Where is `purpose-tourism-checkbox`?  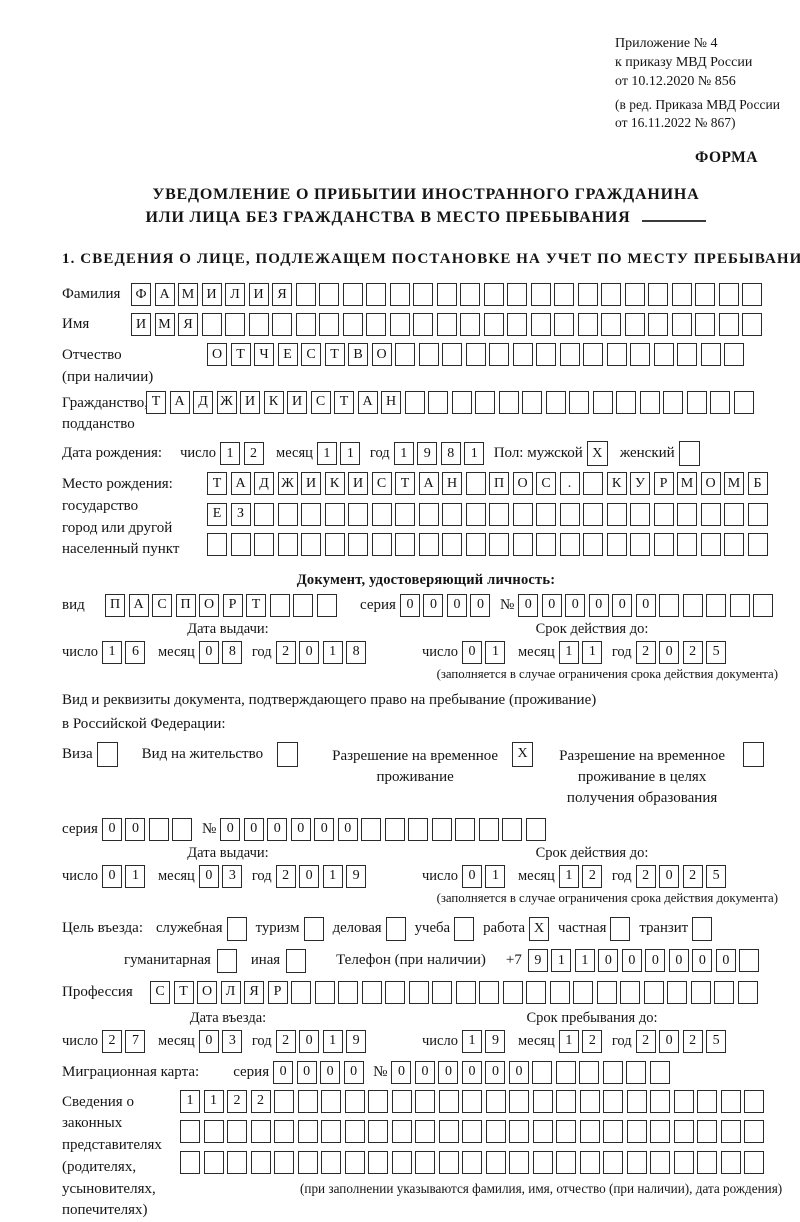
purpose-tourism-checkbox is located at coordinates (313, 928).